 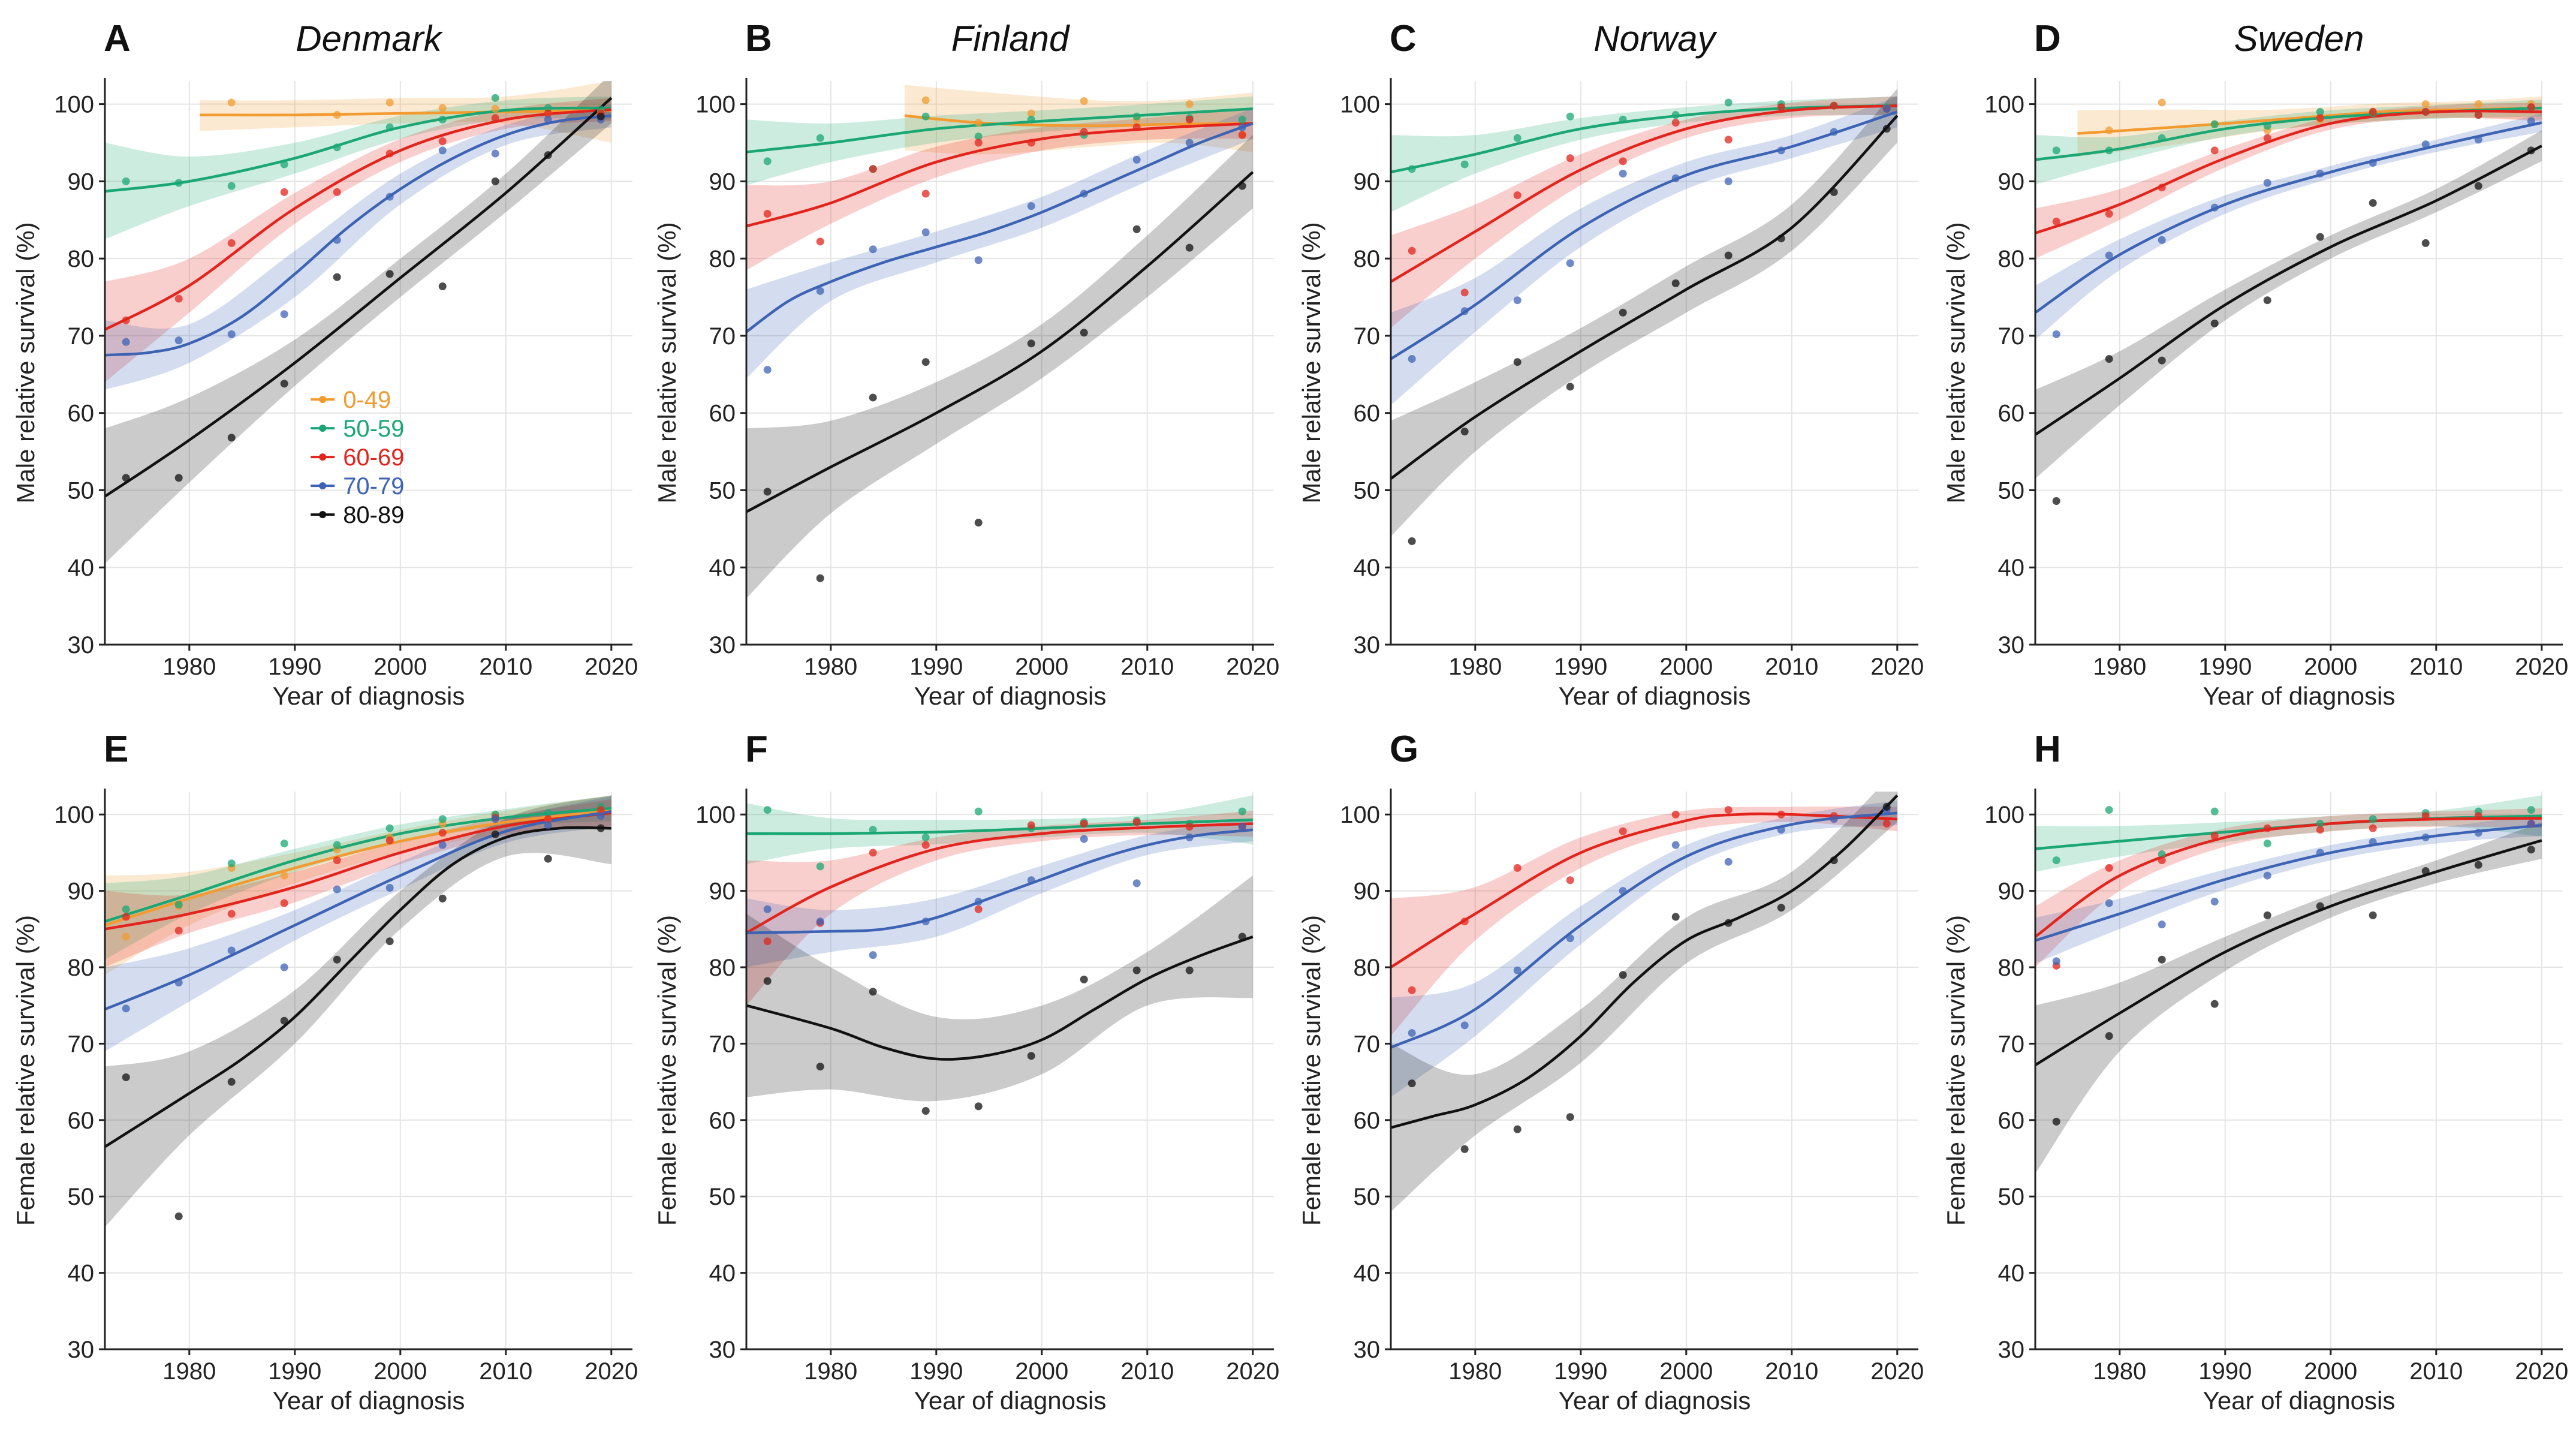 What do you see at coordinates (2011, 182) in the screenshot?
I see `y-tick-label: 90` at bounding box center [2011, 182].